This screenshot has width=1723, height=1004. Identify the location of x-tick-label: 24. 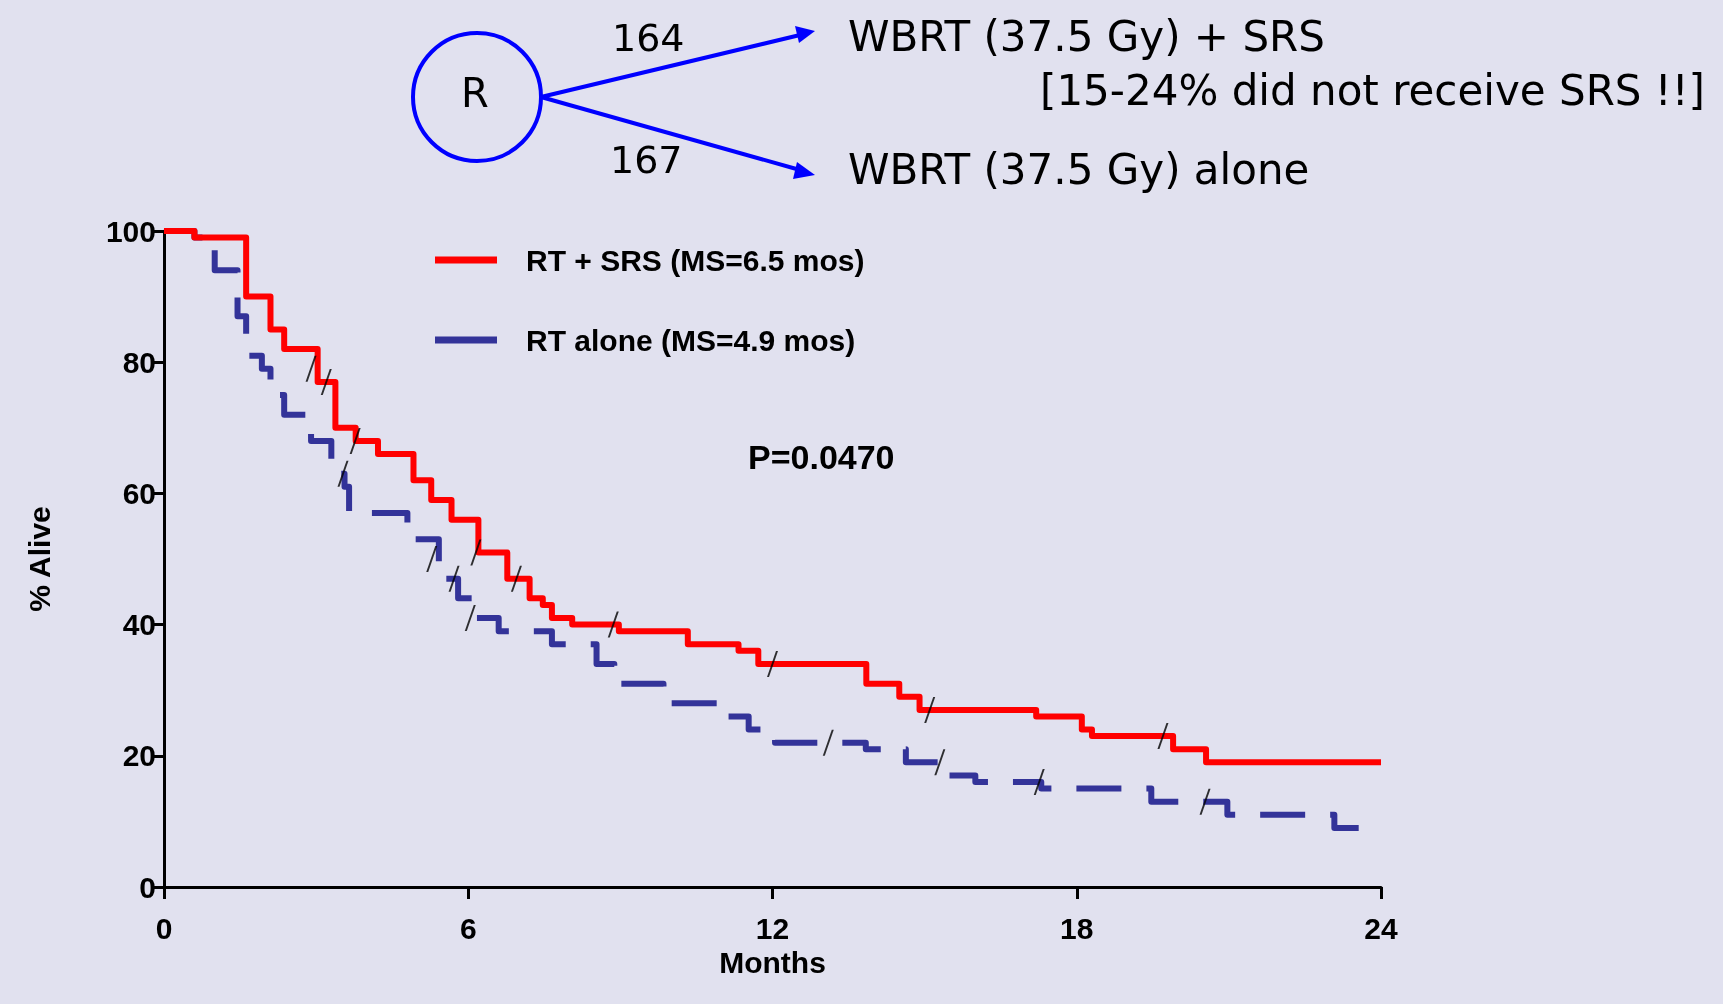
(1381, 928).